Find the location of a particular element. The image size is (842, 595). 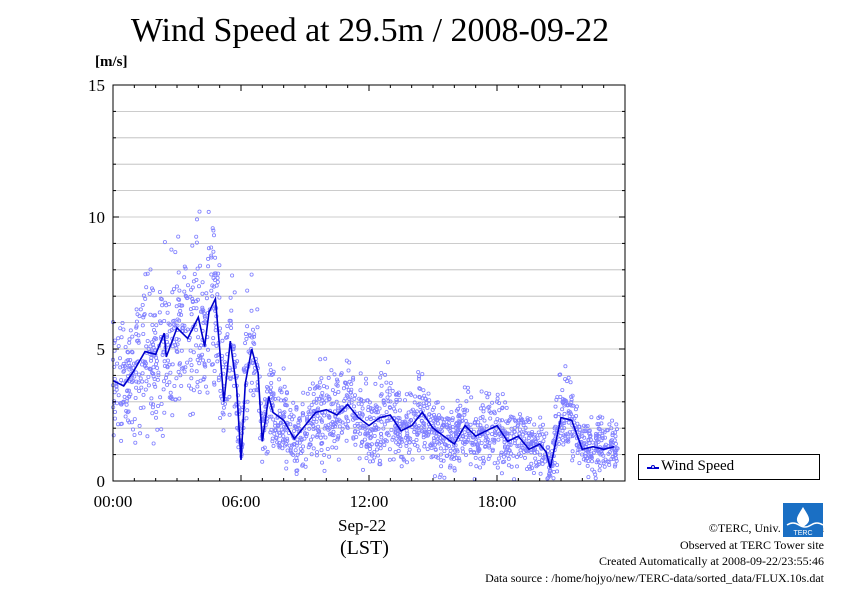

legend-label: Wind Speed is located at coordinates (698, 466).